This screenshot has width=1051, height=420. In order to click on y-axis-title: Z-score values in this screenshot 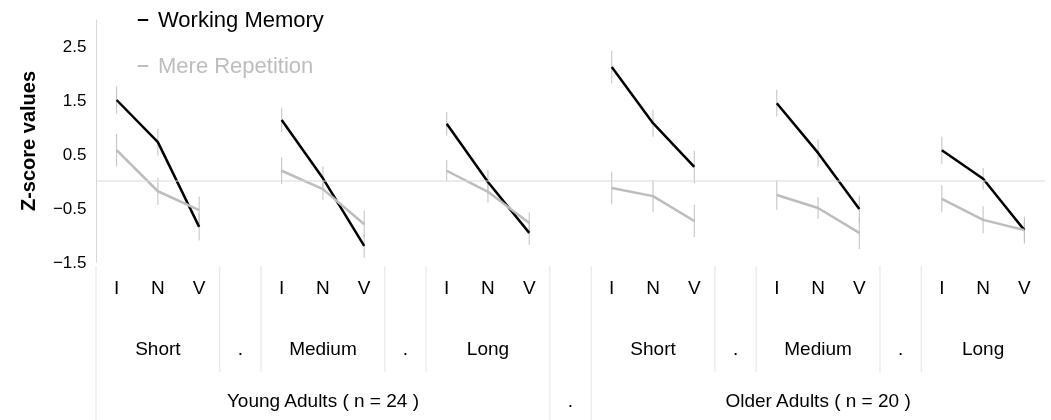, I will do `click(27, 141)`.